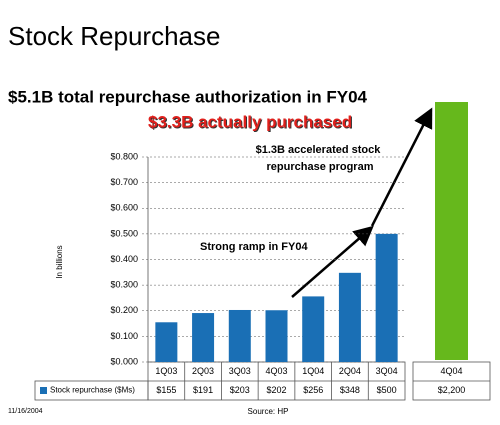 The width and height of the screenshot is (500, 425). I want to click on subheadline-shadow: $3.3B actually purchased, so click(251, 122).